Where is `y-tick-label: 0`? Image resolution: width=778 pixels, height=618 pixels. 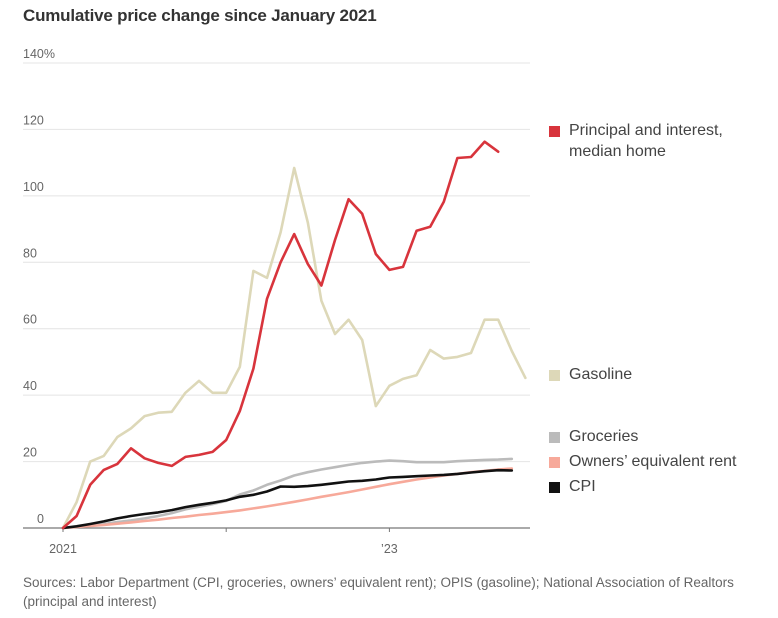 y-tick-label: 0 is located at coordinates (40, 519).